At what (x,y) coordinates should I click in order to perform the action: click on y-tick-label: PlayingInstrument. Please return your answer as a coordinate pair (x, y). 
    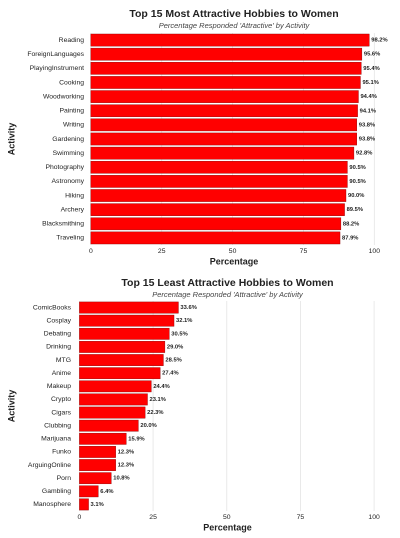
    Looking at the image, I should click on (57, 68).